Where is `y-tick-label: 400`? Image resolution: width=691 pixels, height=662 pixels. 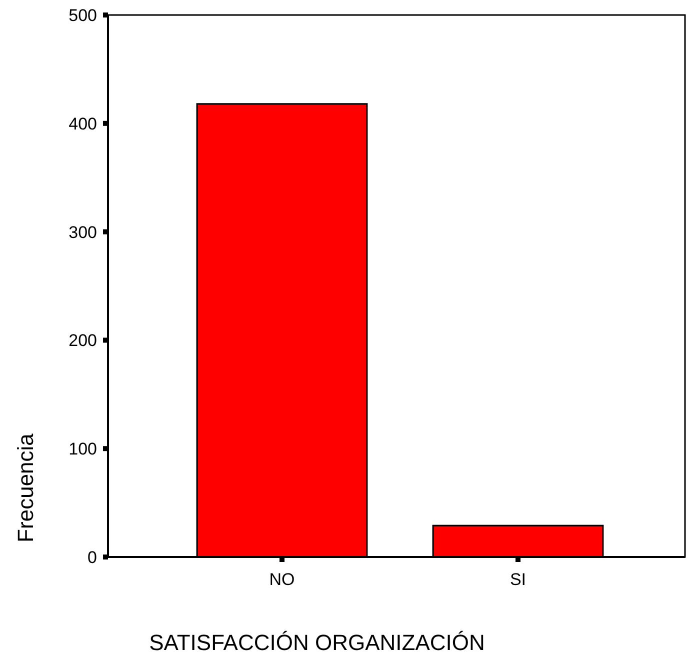 y-tick-label: 400 is located at coordinates (82, 124).